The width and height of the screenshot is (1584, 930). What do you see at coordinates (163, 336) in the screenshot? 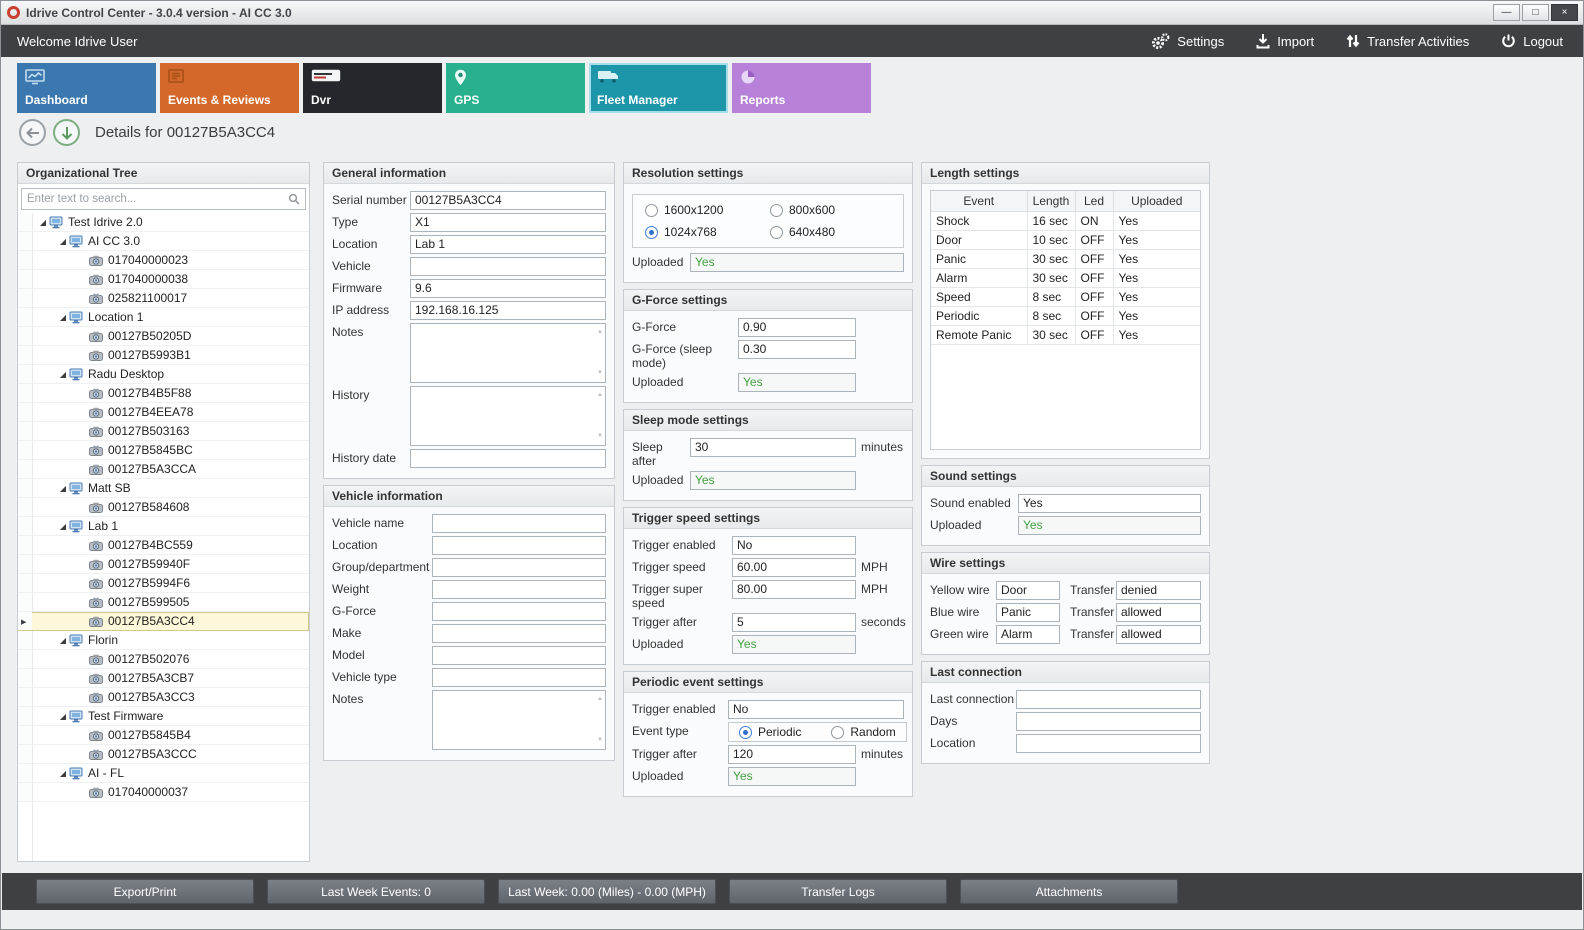
I see `tree-node: ◢ 00127B50205D` at bounding box center [163, 336].